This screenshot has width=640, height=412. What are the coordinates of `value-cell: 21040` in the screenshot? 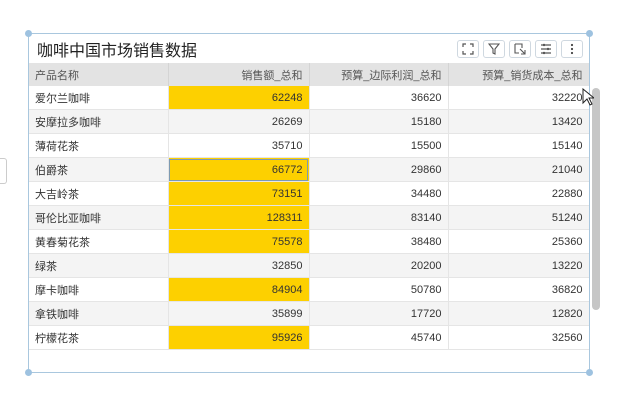 It's located at (518, 169).